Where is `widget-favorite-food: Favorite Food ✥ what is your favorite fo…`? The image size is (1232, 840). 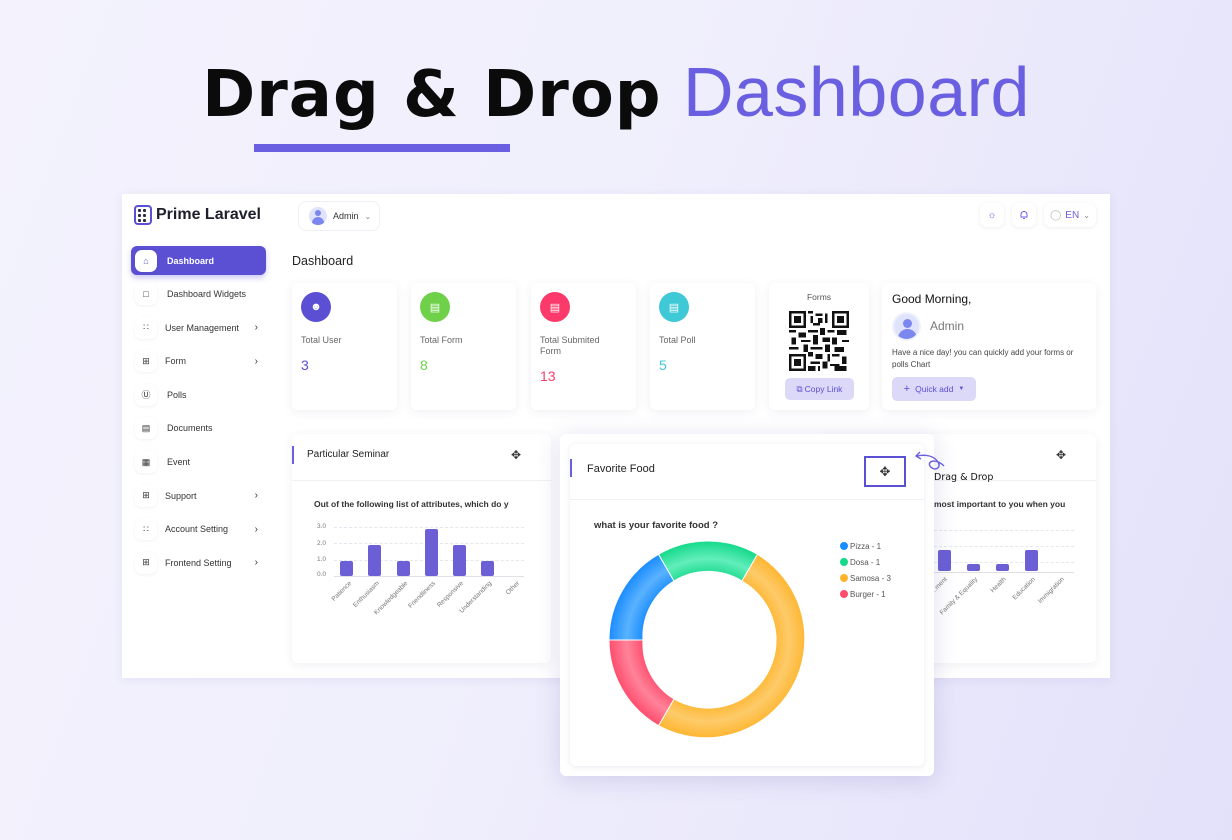
widget-favorite-food: Favorite Food ✥ what is your favorite fo… is located at coordinates (747, 605).